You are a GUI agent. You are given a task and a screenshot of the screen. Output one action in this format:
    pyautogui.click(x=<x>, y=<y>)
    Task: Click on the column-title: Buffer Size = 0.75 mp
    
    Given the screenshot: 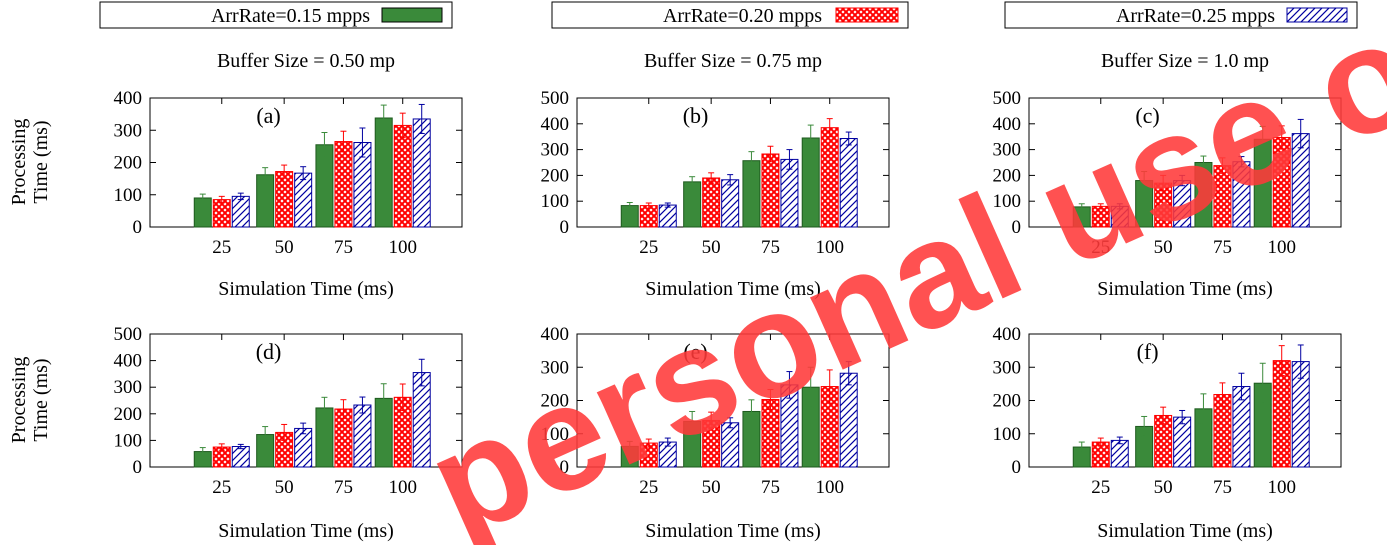 What is the action you would take?
    pyautogui.click(x=733, y=61)
    